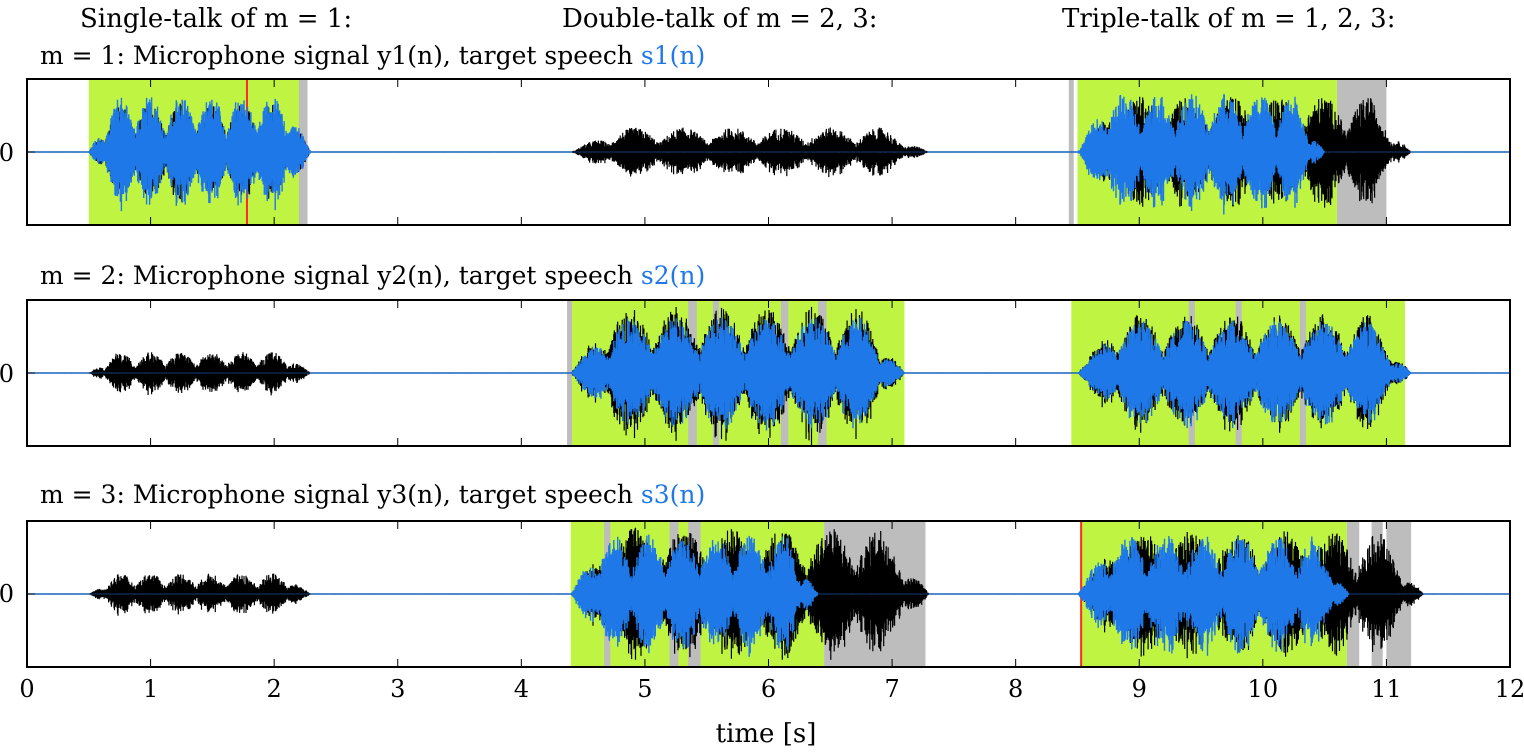 The image size is (1524, 755). Describe the element at coordinates (673, 494) in the screenshot. I see `panel-3-title-target: s3(n)` at that location.